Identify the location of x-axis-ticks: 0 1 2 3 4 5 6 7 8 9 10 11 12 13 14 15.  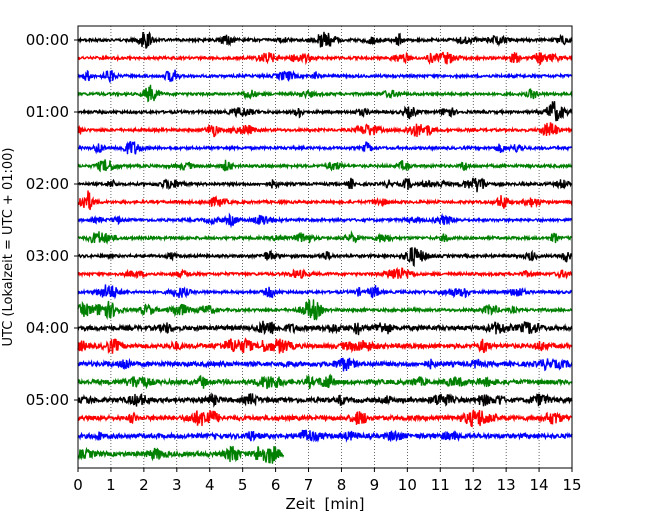
(327, 481).